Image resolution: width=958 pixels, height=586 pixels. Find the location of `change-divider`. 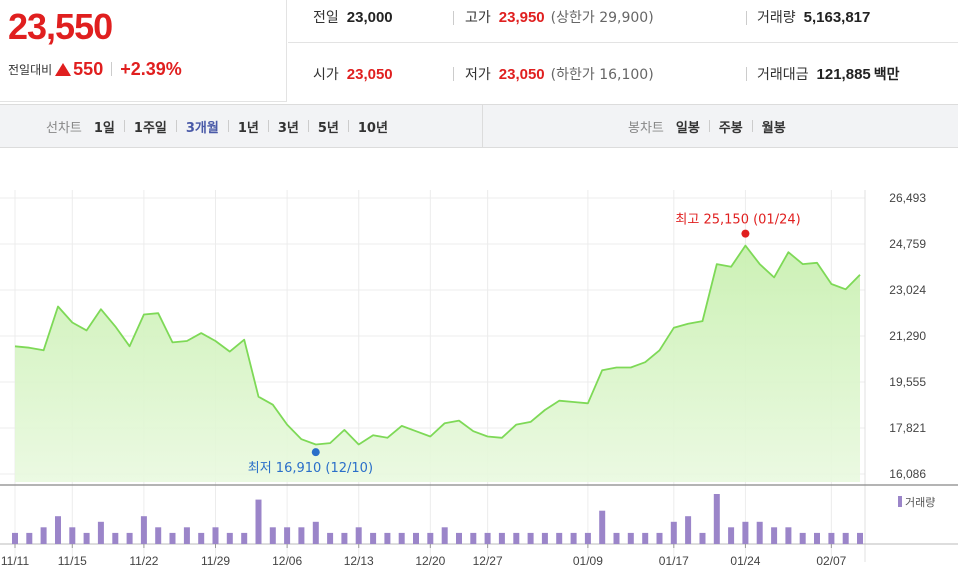

change-divider is located at coordinates (112, 69).